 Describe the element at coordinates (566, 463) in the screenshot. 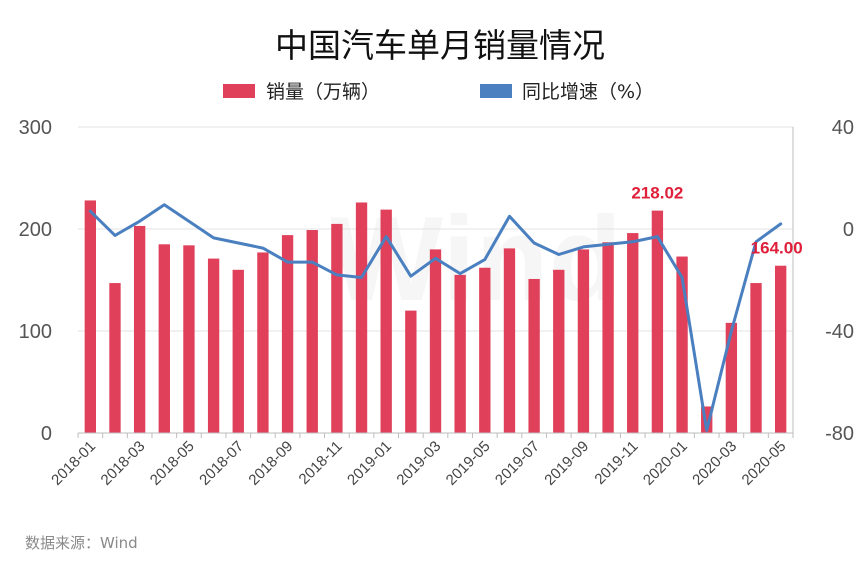

I see `x-tick-label: 2019-09` at that location.